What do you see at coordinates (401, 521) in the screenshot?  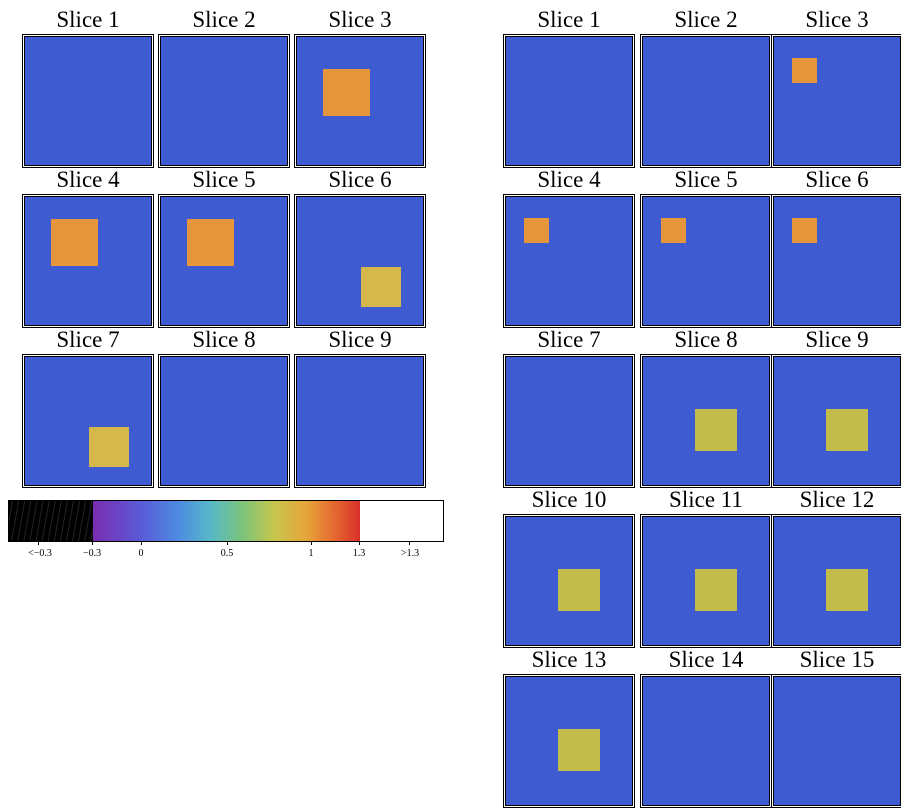 I see `colorbar-over-range` at bounding box center [401, 521].